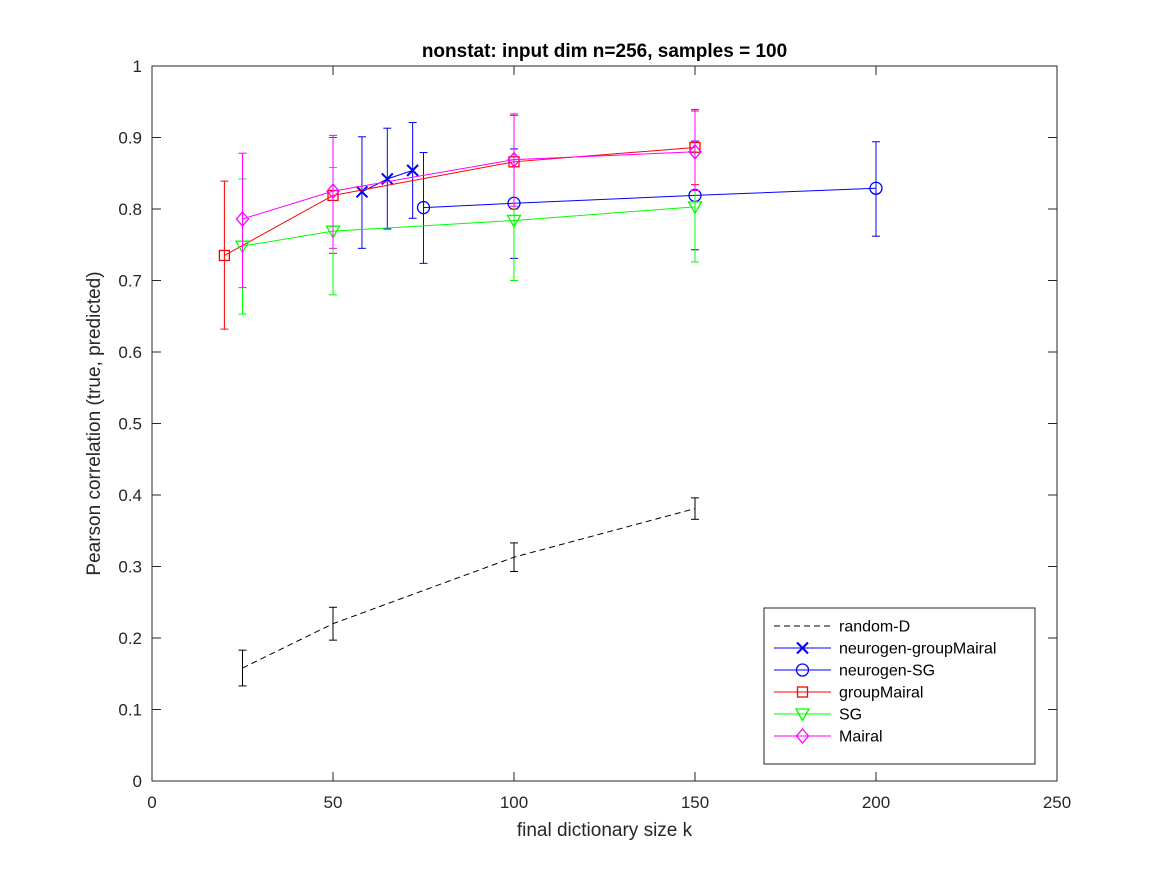  What do you see at coordinates (1057, 802) in the screenshot?
I see `x-tick-label: 250` at bounding box center [1057, 802].